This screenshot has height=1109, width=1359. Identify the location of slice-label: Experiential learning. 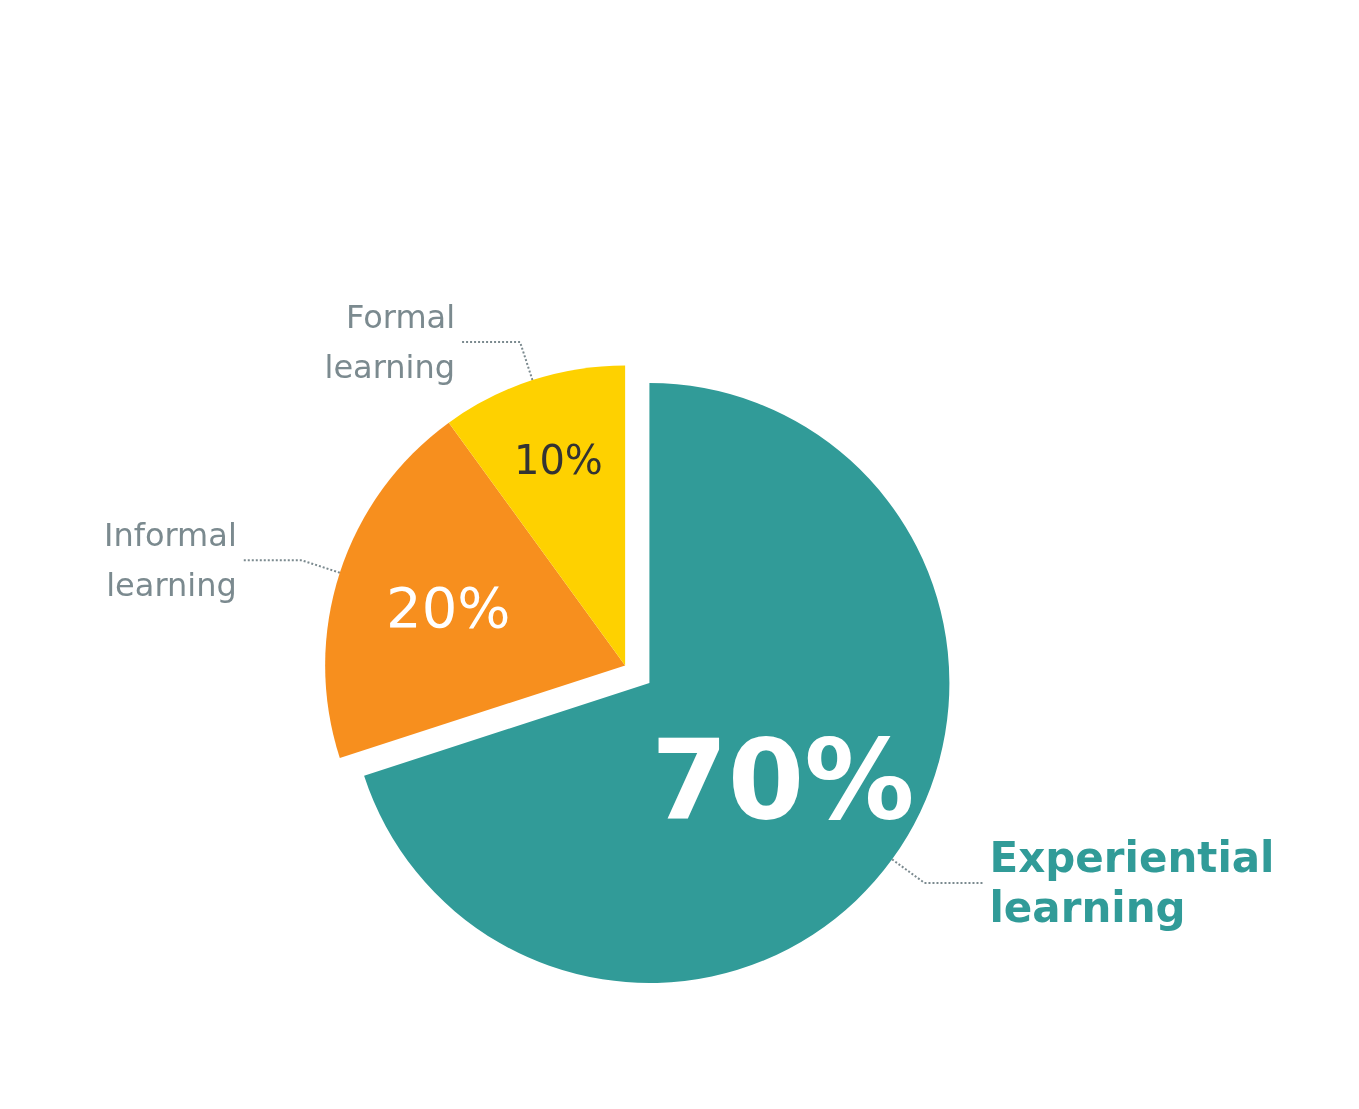
(1132, 883).